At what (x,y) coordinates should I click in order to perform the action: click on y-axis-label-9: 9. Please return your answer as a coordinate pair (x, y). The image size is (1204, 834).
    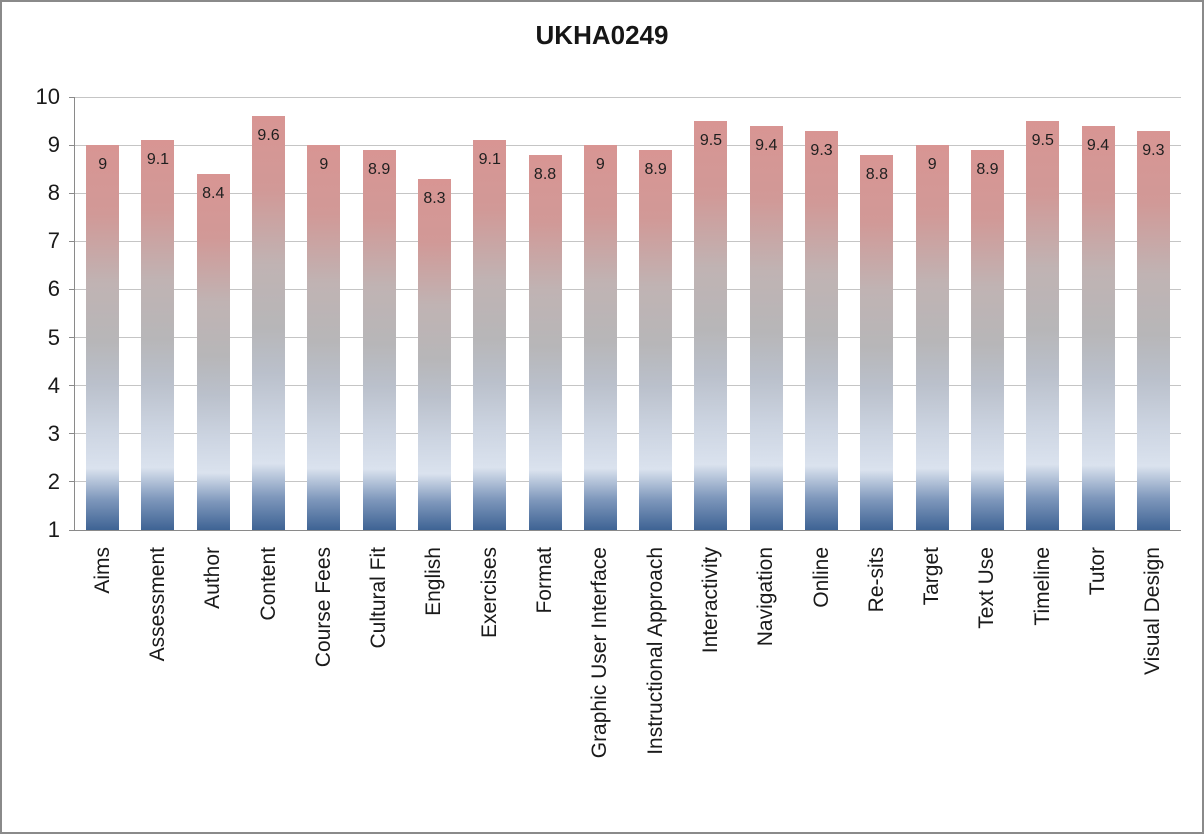
    Looking at the image, I should click on (53, 145).